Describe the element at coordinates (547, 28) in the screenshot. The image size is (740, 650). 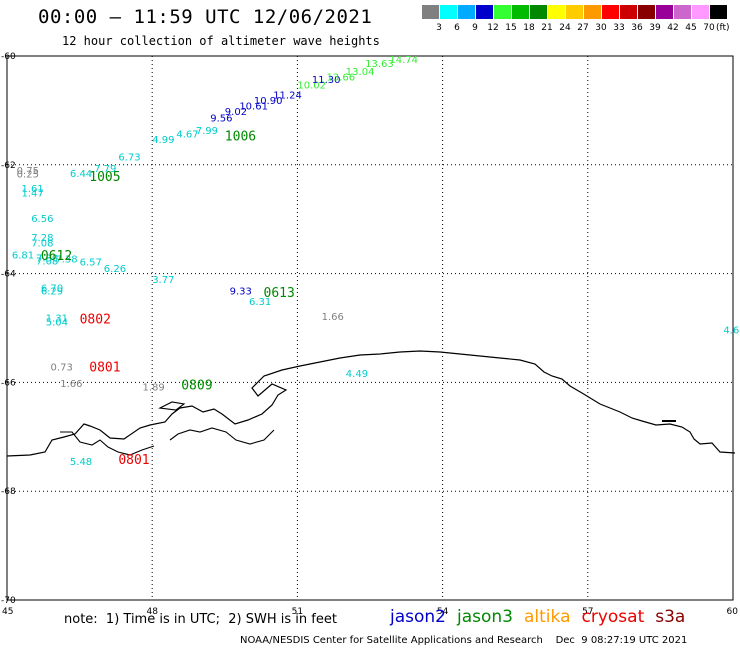
I see `legend-label: 21` at that location.